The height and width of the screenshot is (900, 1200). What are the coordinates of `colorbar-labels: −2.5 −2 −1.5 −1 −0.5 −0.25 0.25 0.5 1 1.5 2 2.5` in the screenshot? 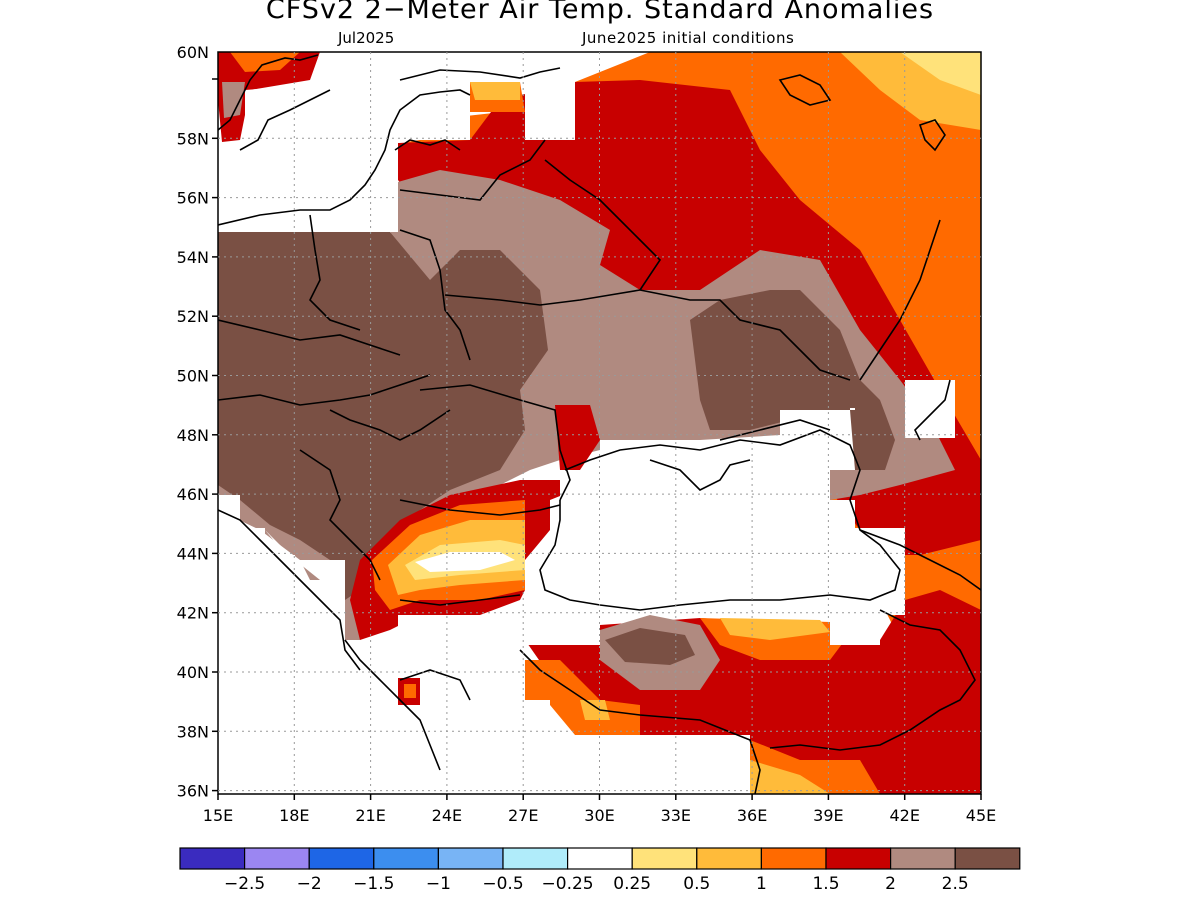 It's located at (596, 884).